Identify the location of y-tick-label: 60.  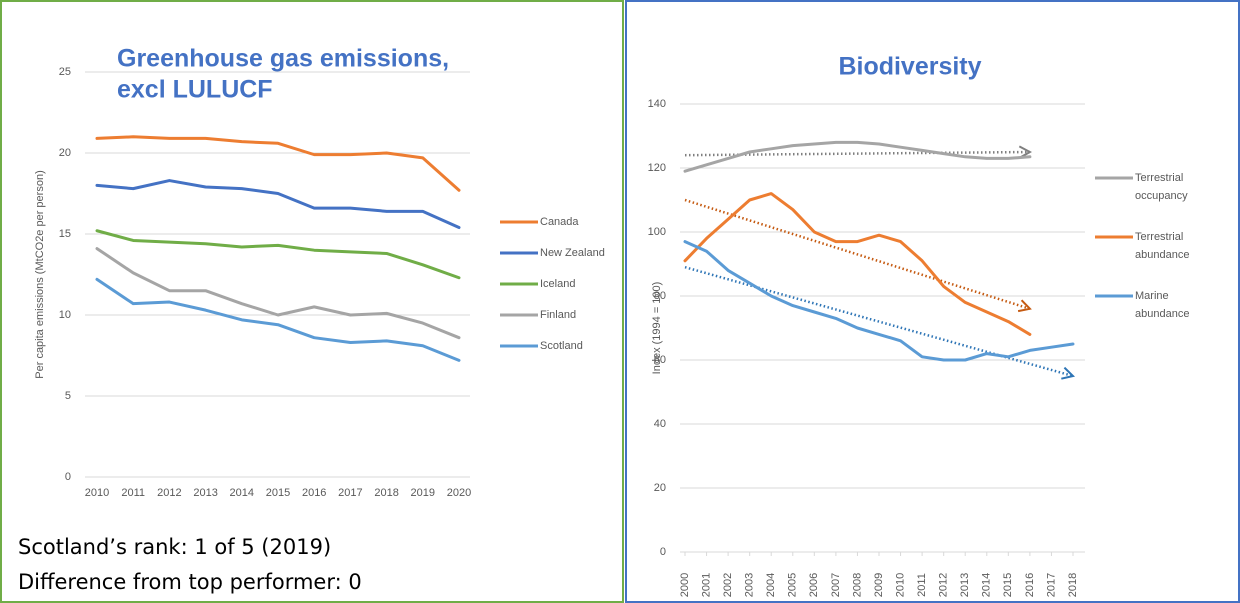
(660, 360).